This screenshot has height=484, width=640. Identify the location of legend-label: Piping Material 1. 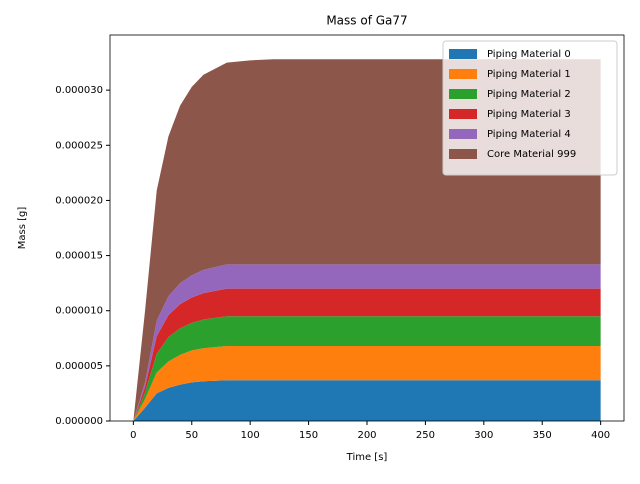
(529, 74).